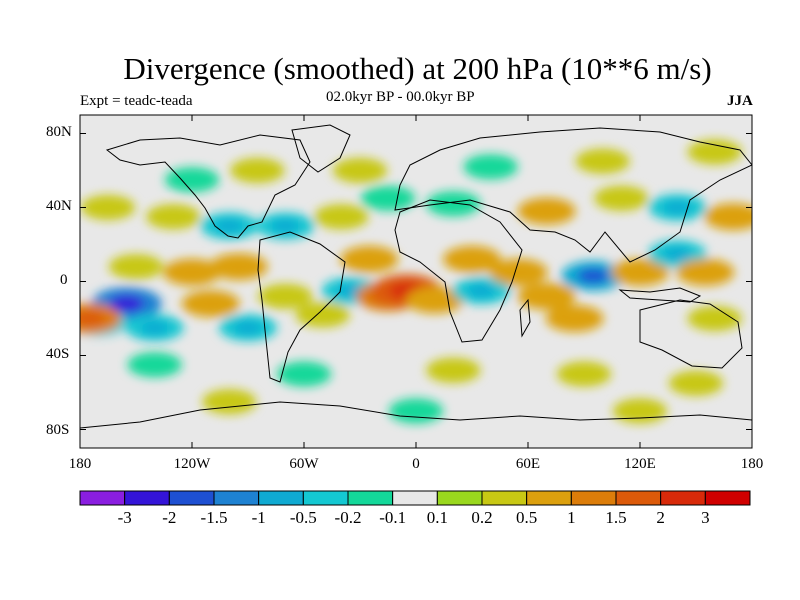 The height and width of the screenshot is (600, 800). Describe the element at coordinates (59, 206) in the screenshot. I see `lat-label-40n: 40N` at that location.